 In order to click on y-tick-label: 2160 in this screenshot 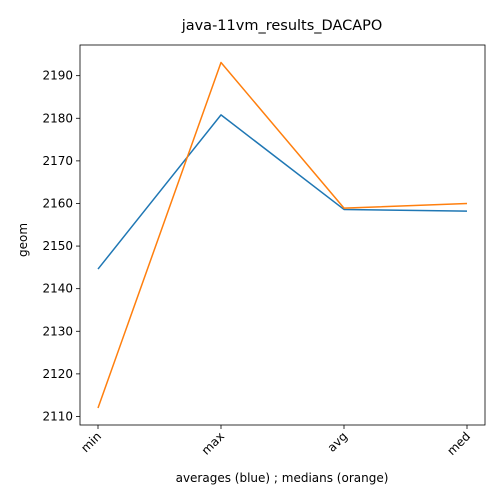, I will do `click(57, 203)`.